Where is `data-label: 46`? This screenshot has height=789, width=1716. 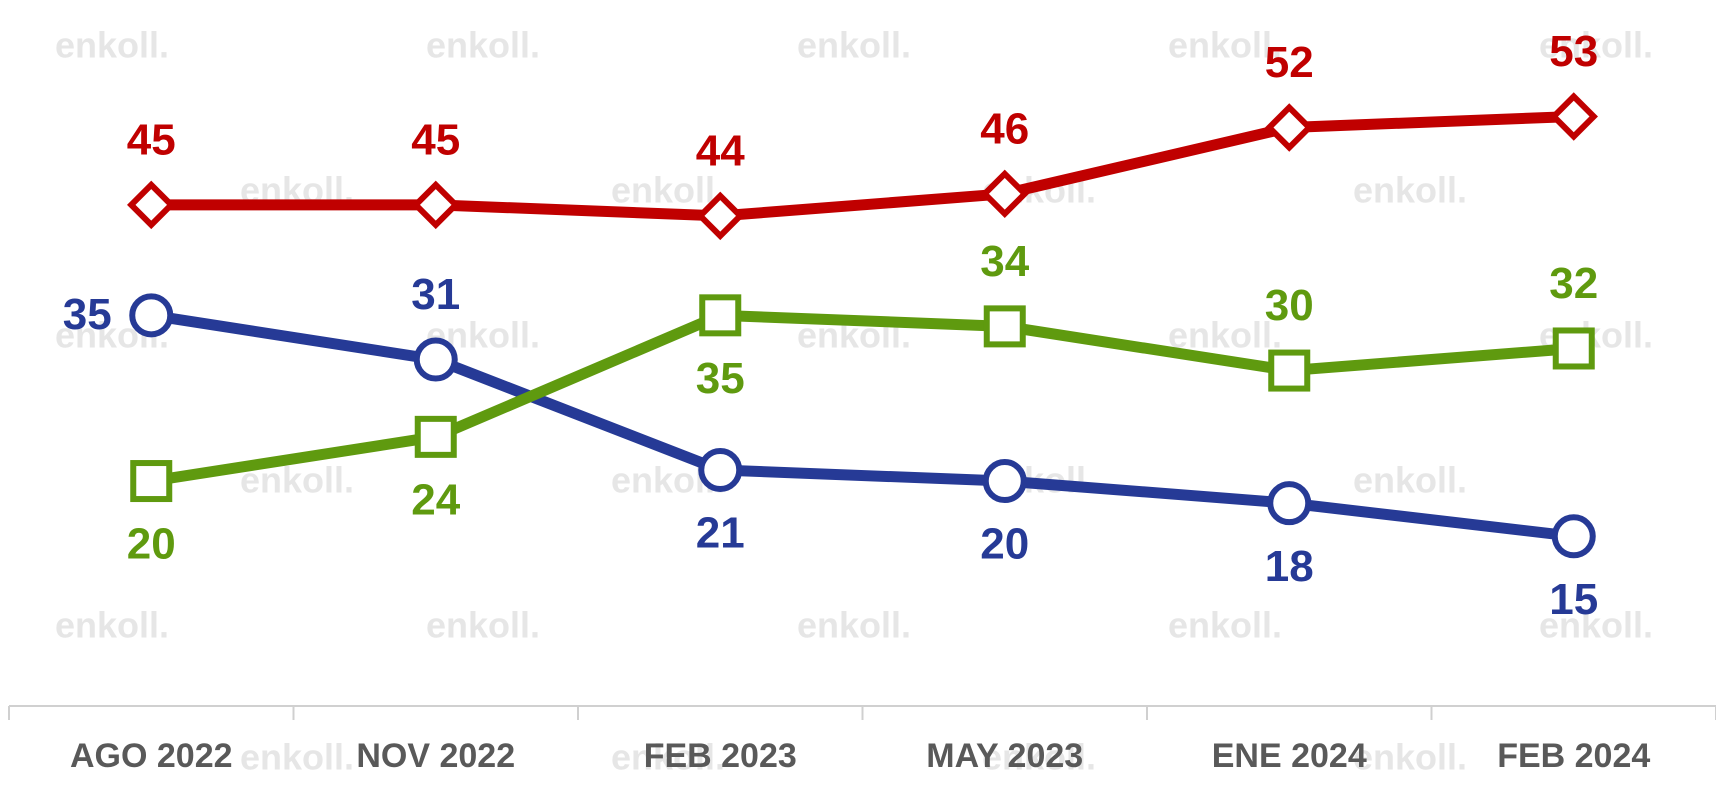 data-label: 46 is located at coordinates (1004, 128).